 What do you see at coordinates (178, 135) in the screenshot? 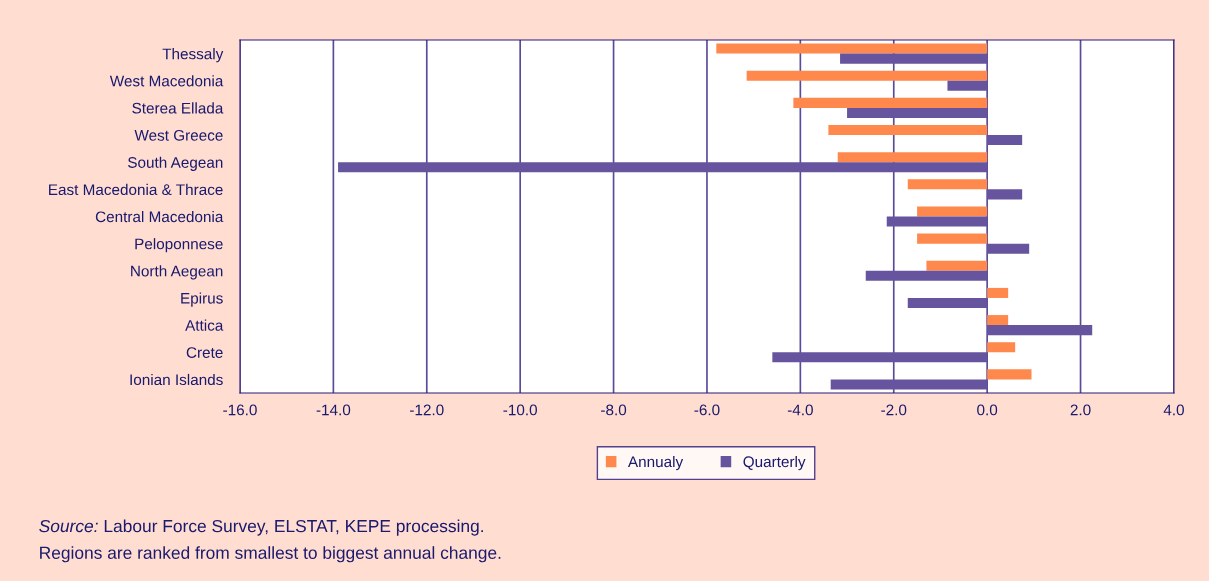
I see `y-tick-label: West Greece` at bounding box center [178, 135].